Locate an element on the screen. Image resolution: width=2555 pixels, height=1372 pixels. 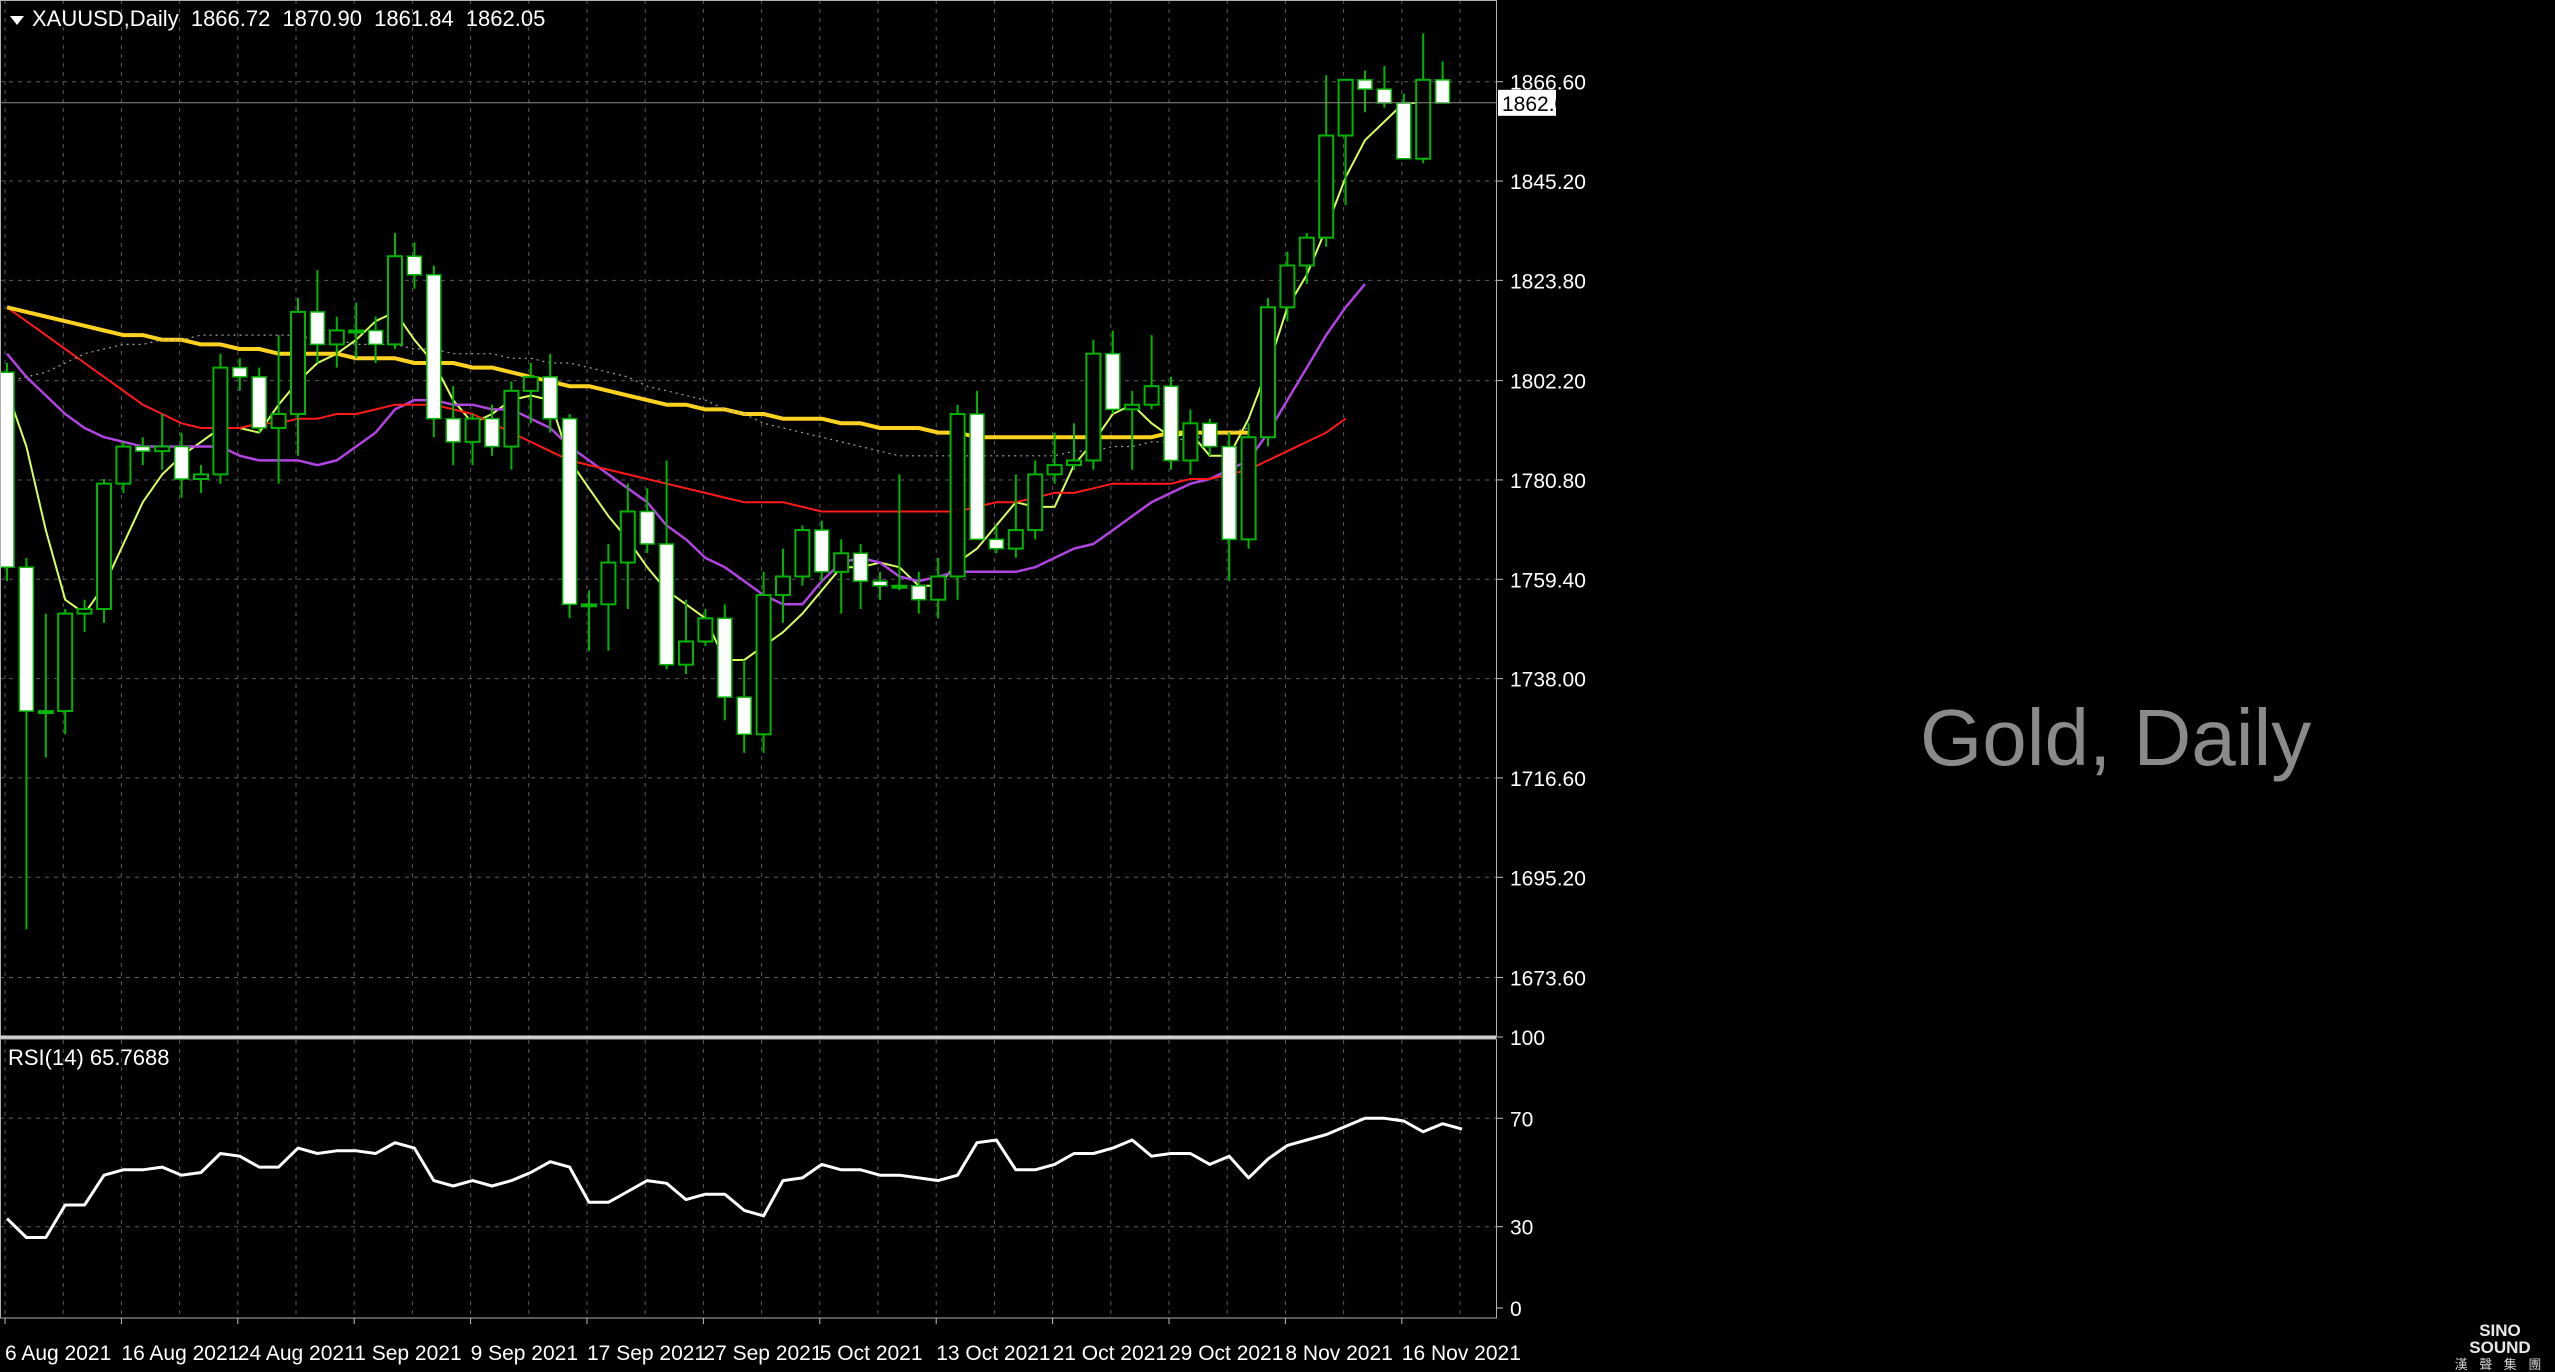
price-tick-label: 1802.20 is located at coordinates (1548, 382).